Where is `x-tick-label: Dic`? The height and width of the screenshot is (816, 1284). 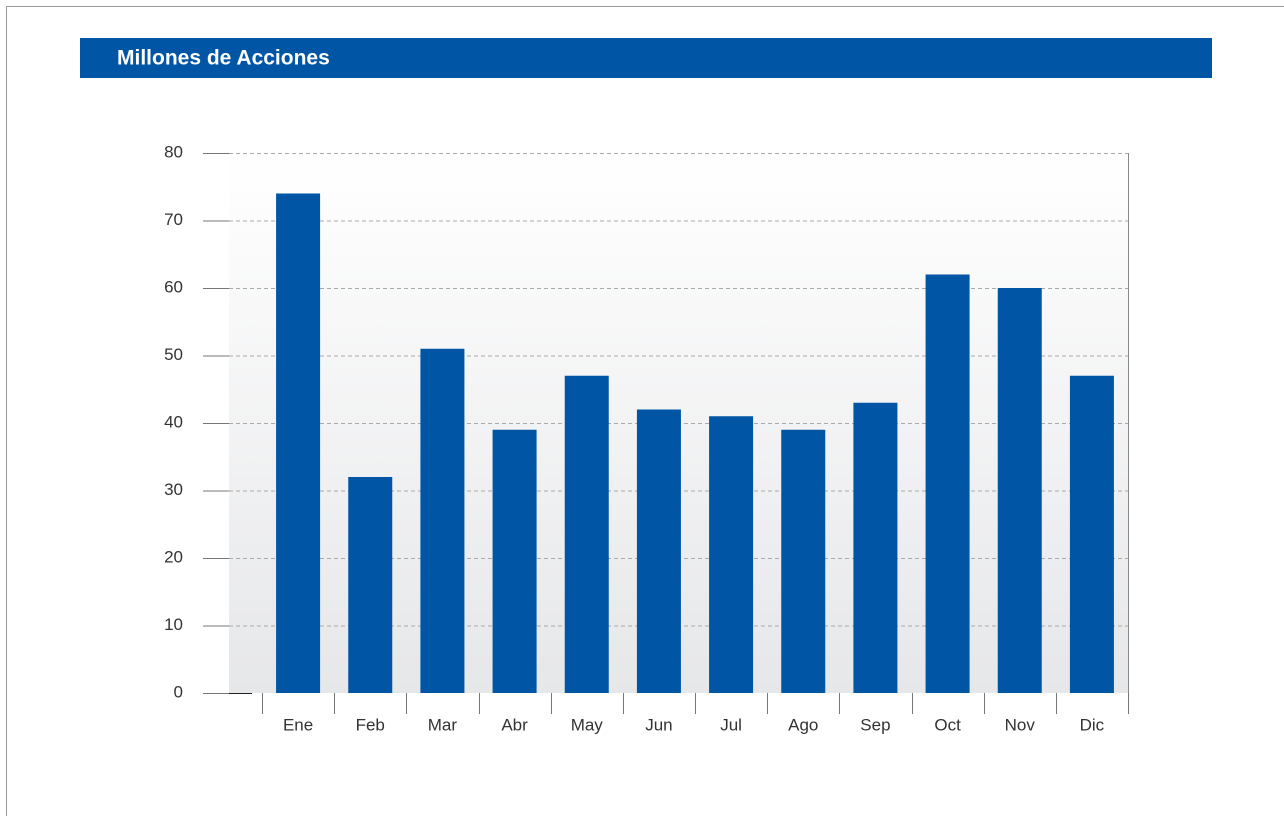 x-tick-label: Dic is located at coordinates (1092, 724).